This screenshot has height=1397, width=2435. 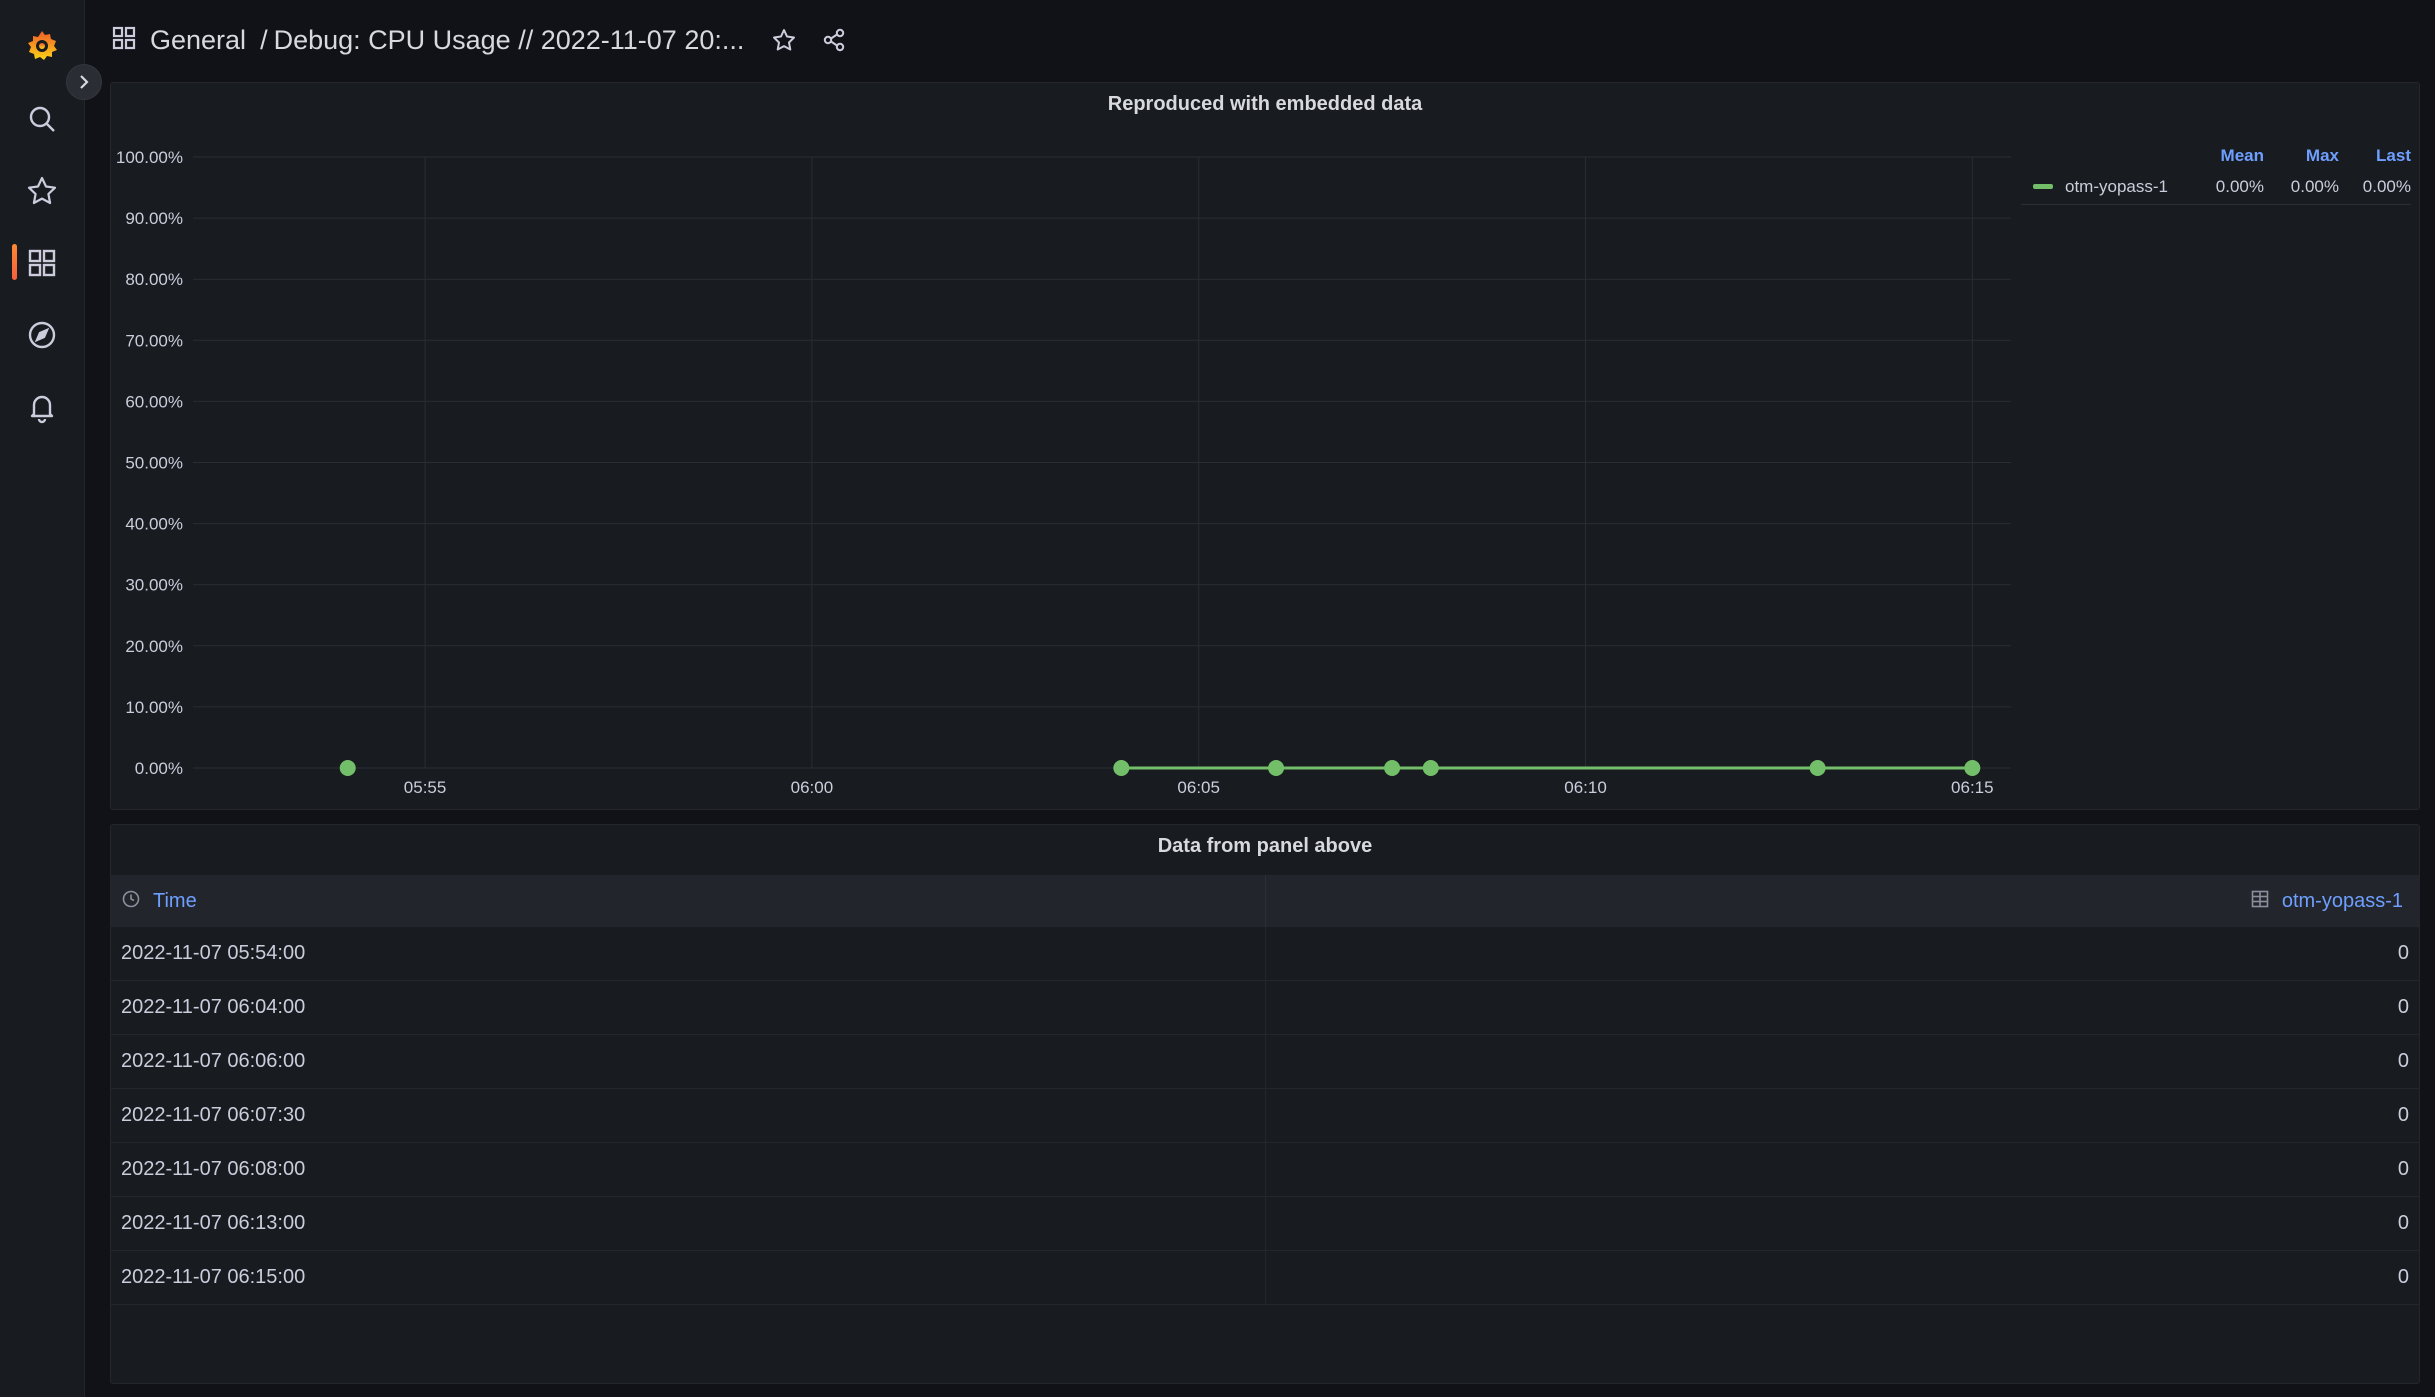 I want to click on y-tick-label: 0.00%, so click(x=159, y=768).